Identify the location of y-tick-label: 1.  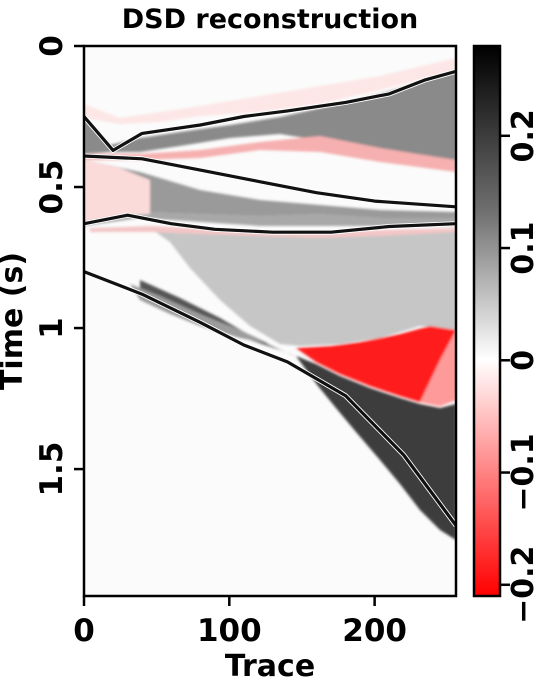
(52, 328).